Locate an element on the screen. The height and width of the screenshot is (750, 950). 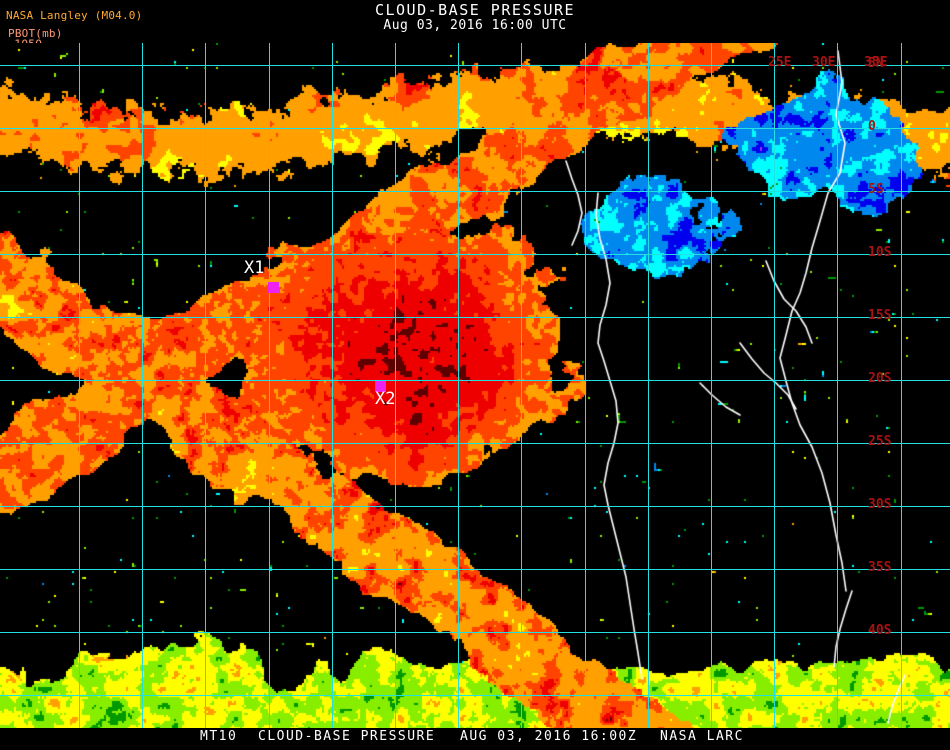
page-title: CLOUD-BASE PRESSURE is located at coordinates (475, 10).